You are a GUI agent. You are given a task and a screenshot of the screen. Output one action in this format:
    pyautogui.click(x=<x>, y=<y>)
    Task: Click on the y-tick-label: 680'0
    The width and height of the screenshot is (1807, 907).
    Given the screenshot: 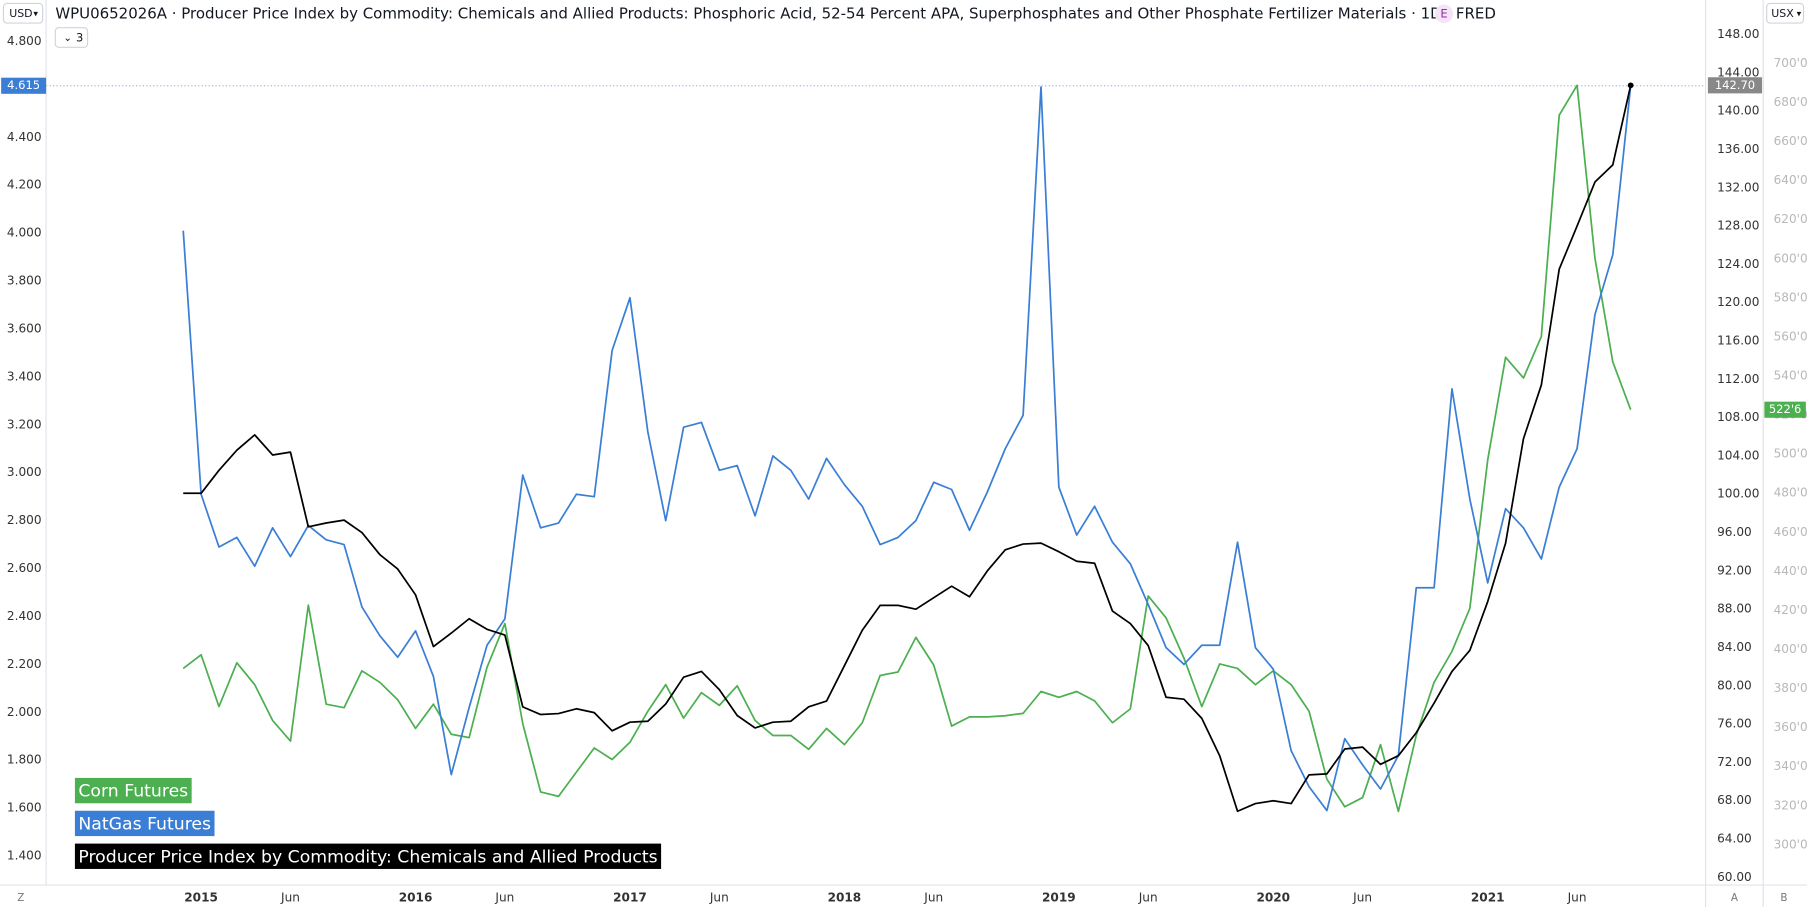 What is the action you would take?
    pyautogui.click(x=1790, y=102)
    